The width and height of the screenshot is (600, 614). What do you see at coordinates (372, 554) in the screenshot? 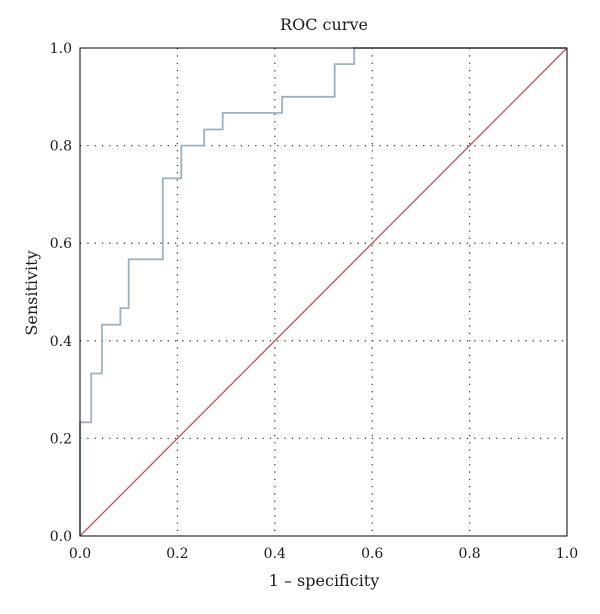
I see `x-tick-label: 0.6` at bounding box center [372, 554].